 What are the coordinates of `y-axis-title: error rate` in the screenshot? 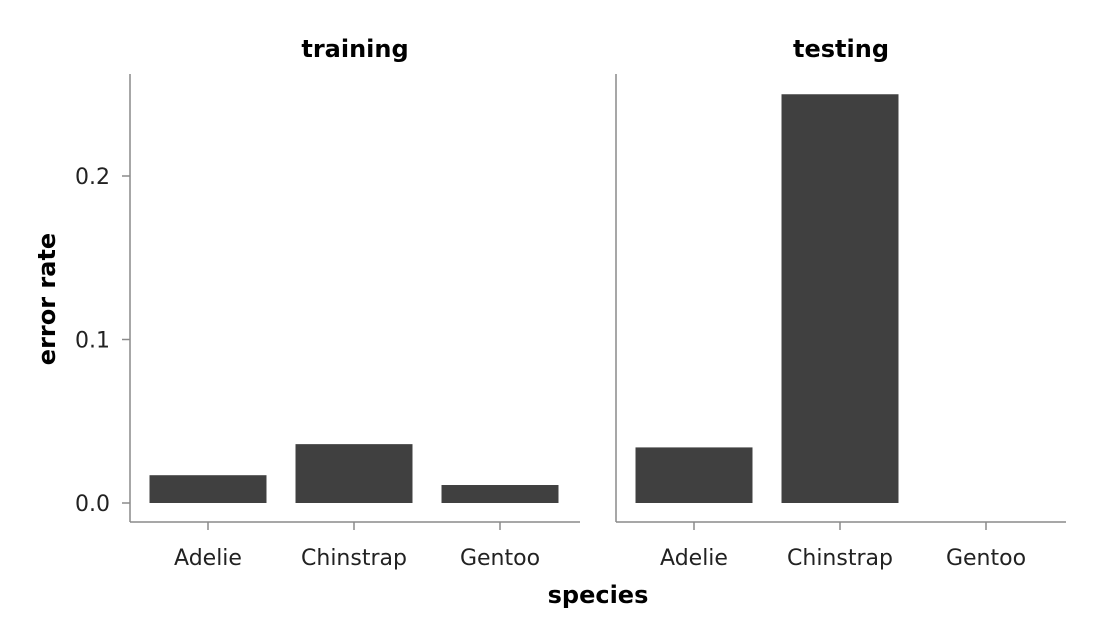 It's located at (47, 299).